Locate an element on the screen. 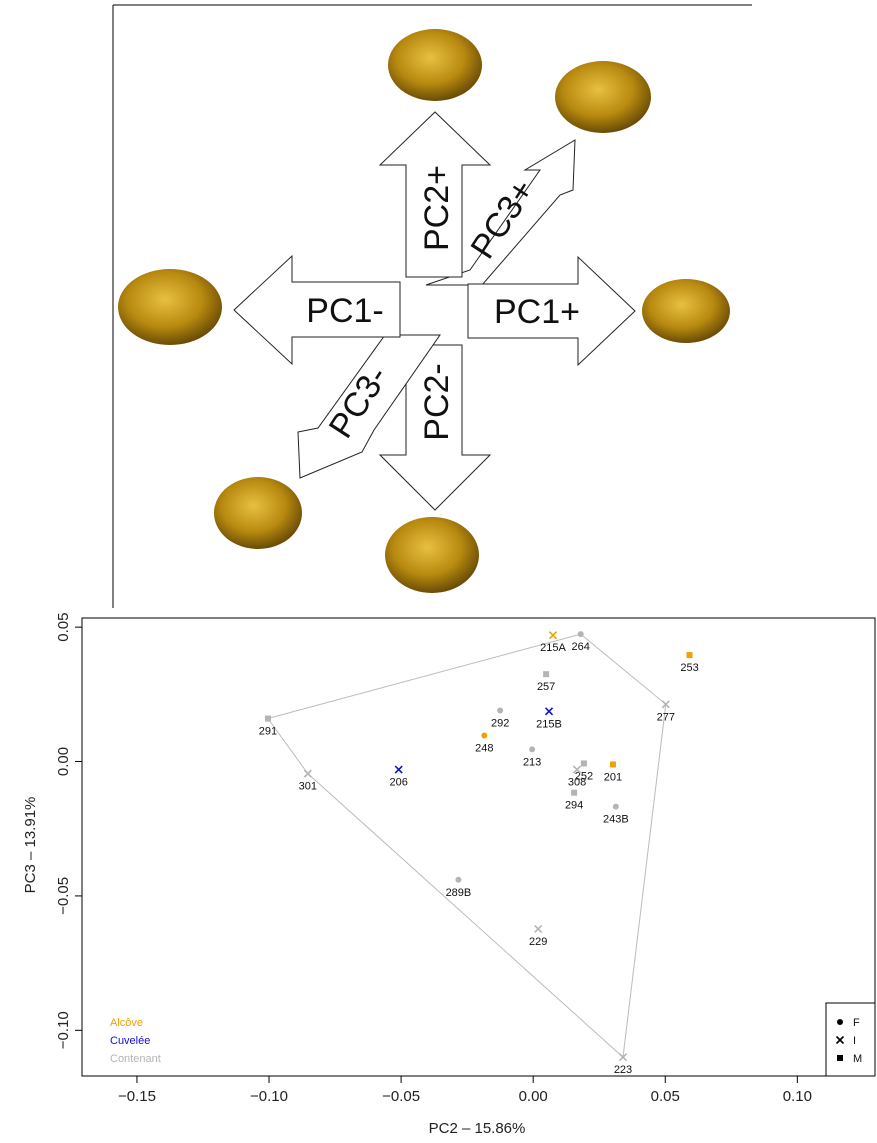  arrow-label: PC1+ is located at coordinates (537, 312).